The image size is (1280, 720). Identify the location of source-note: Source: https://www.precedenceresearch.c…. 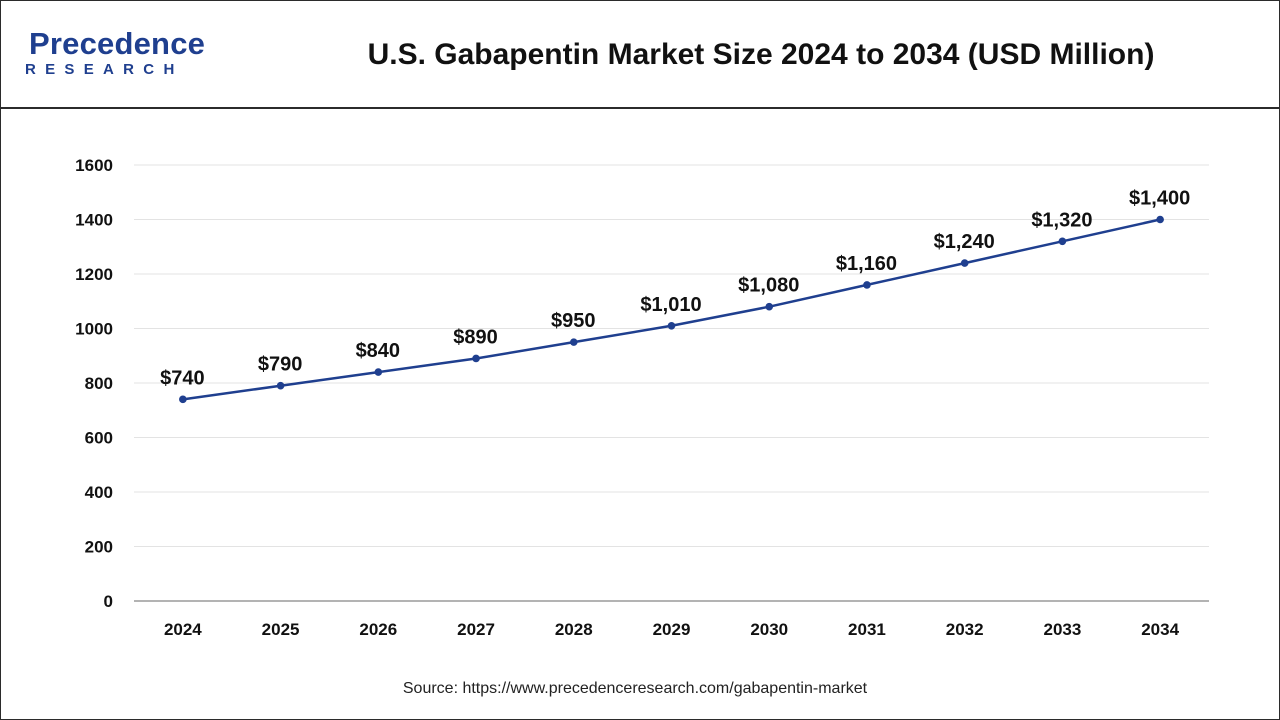
(635, 688).